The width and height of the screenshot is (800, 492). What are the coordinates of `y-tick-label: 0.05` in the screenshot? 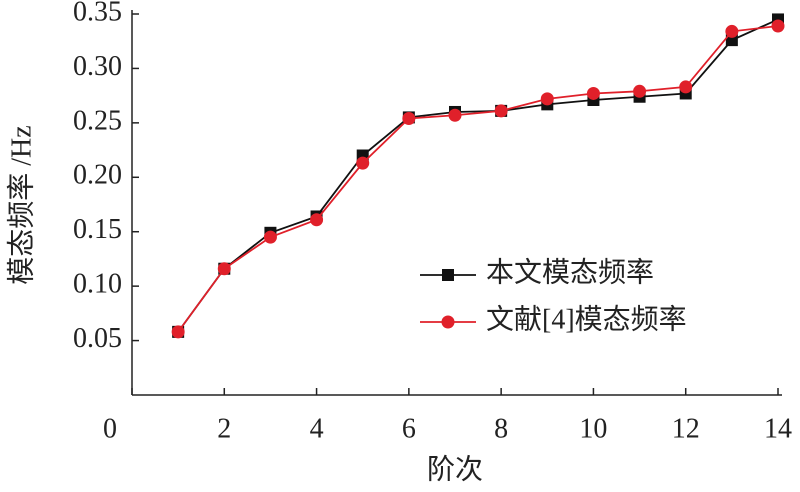 It's located at (97, 338).